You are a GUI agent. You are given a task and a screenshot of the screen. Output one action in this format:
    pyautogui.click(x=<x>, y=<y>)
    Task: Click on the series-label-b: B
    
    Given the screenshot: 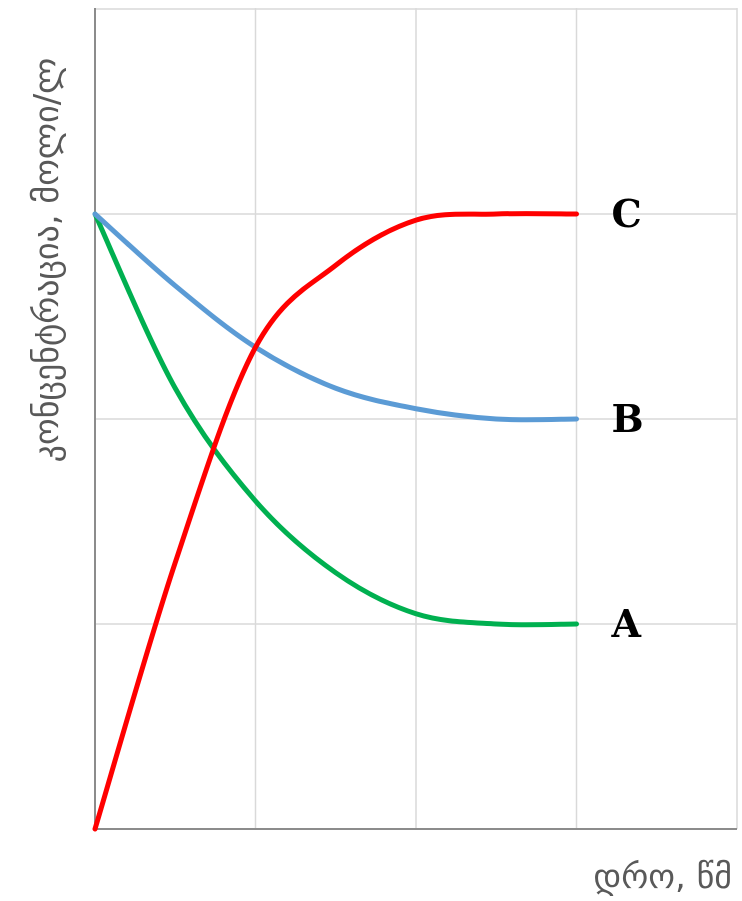 What is the action you would take?
    pyautogui.click(x=628, y=418)
    